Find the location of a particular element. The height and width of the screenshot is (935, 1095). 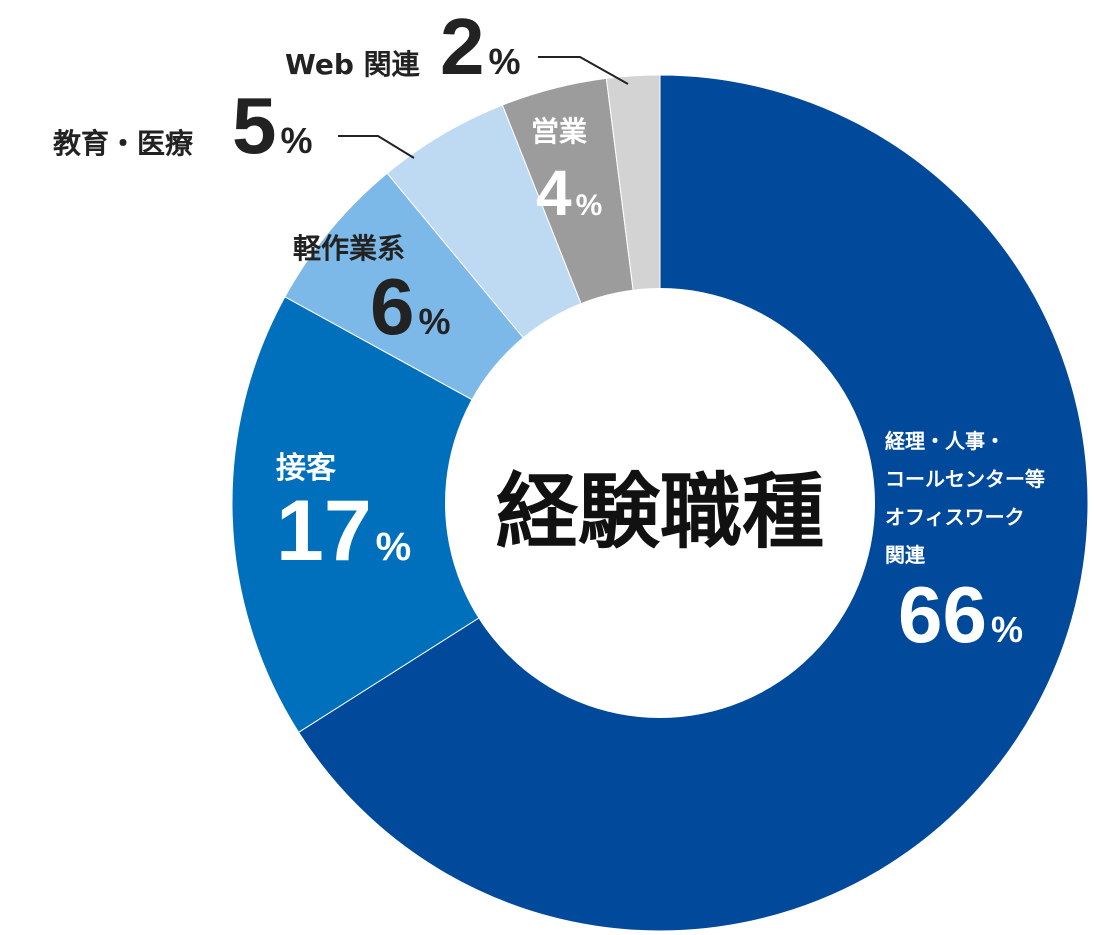

slice-name-label: 営業 is located at coordinates (559, 131).